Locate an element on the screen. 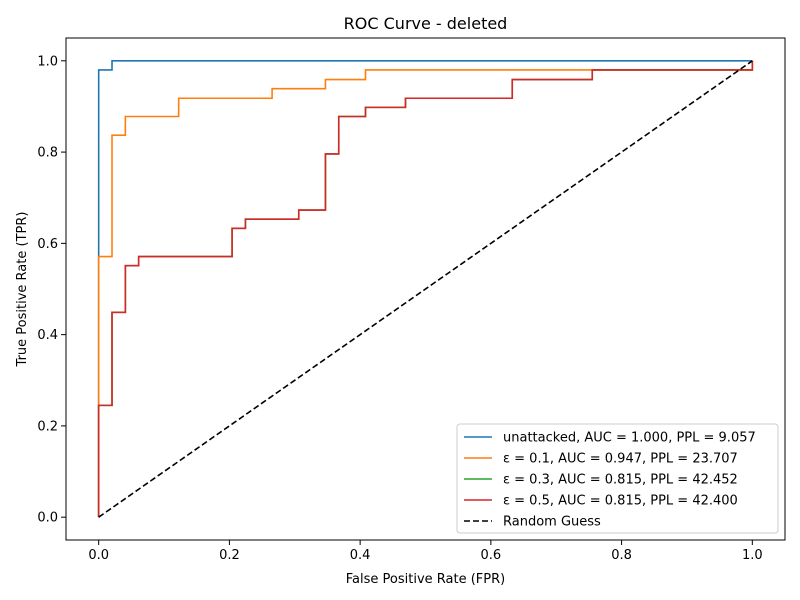  y-tick-label: 0.8 is located at coordinates (47, 153).